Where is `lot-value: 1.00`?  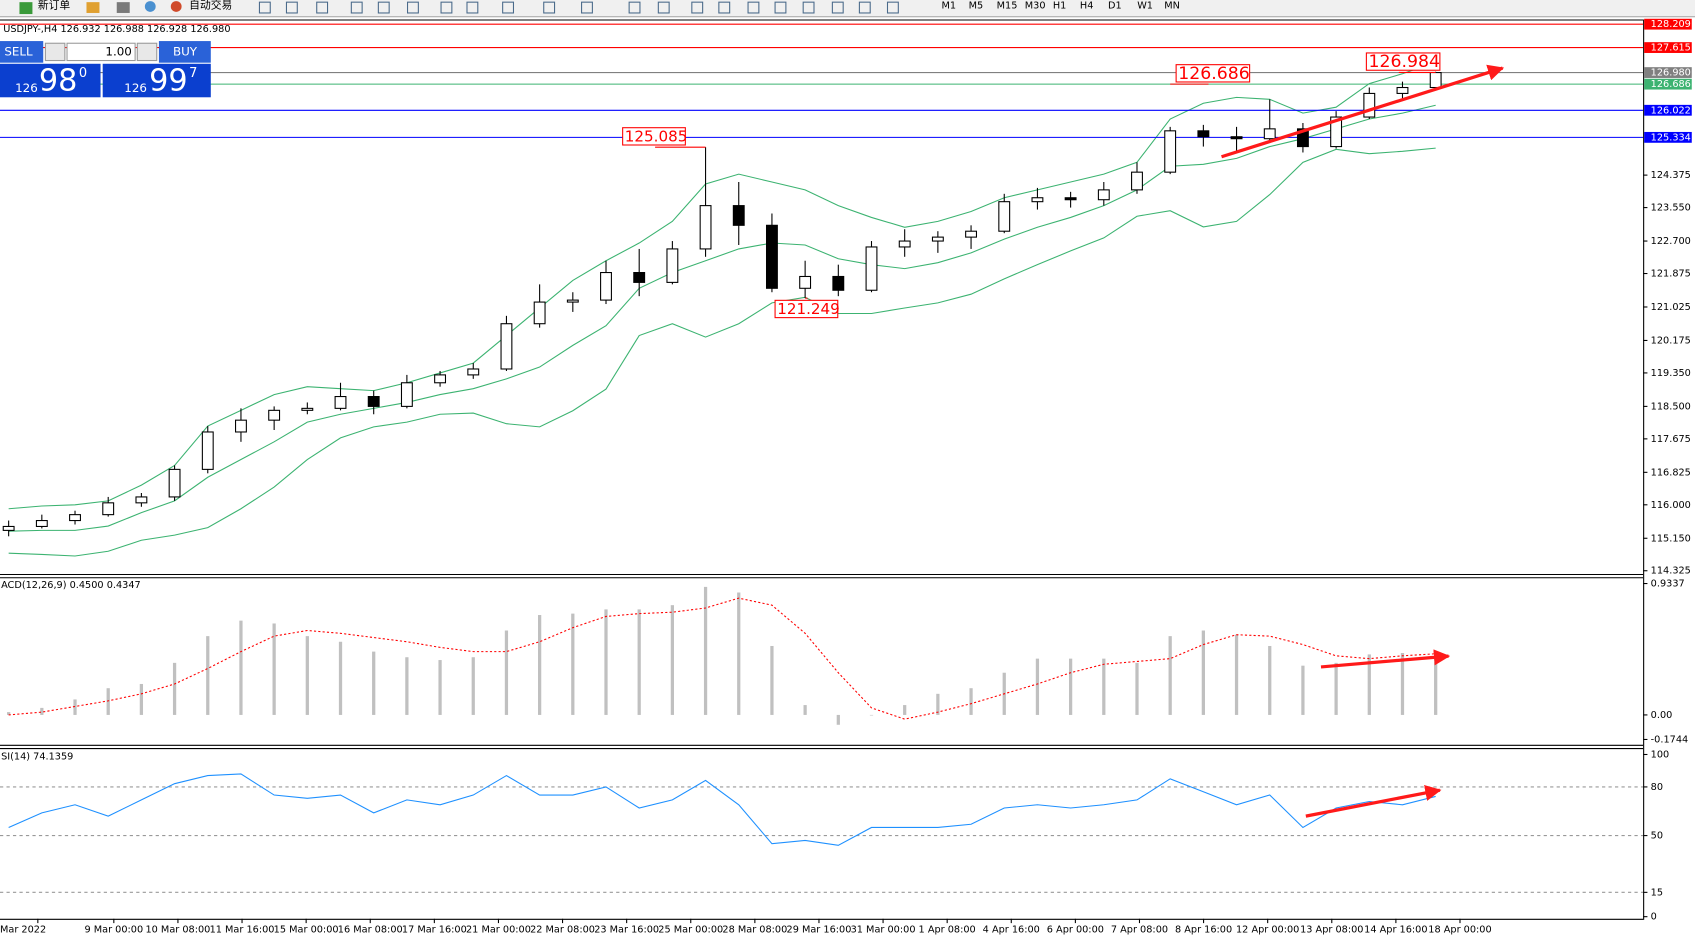
lot-value: 1.00 is located at coordinates (118, 51).